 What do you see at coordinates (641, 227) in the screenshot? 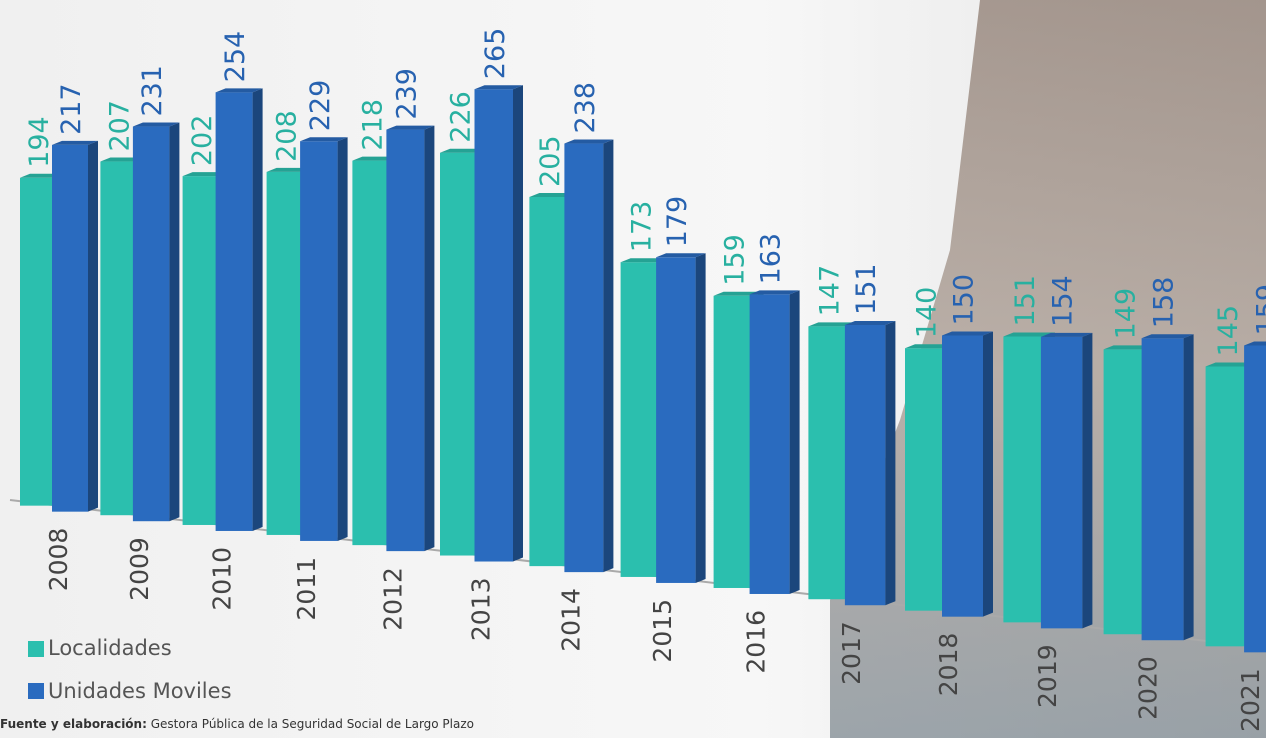
I see `value-label: 173` at bounding box center [641, 227].